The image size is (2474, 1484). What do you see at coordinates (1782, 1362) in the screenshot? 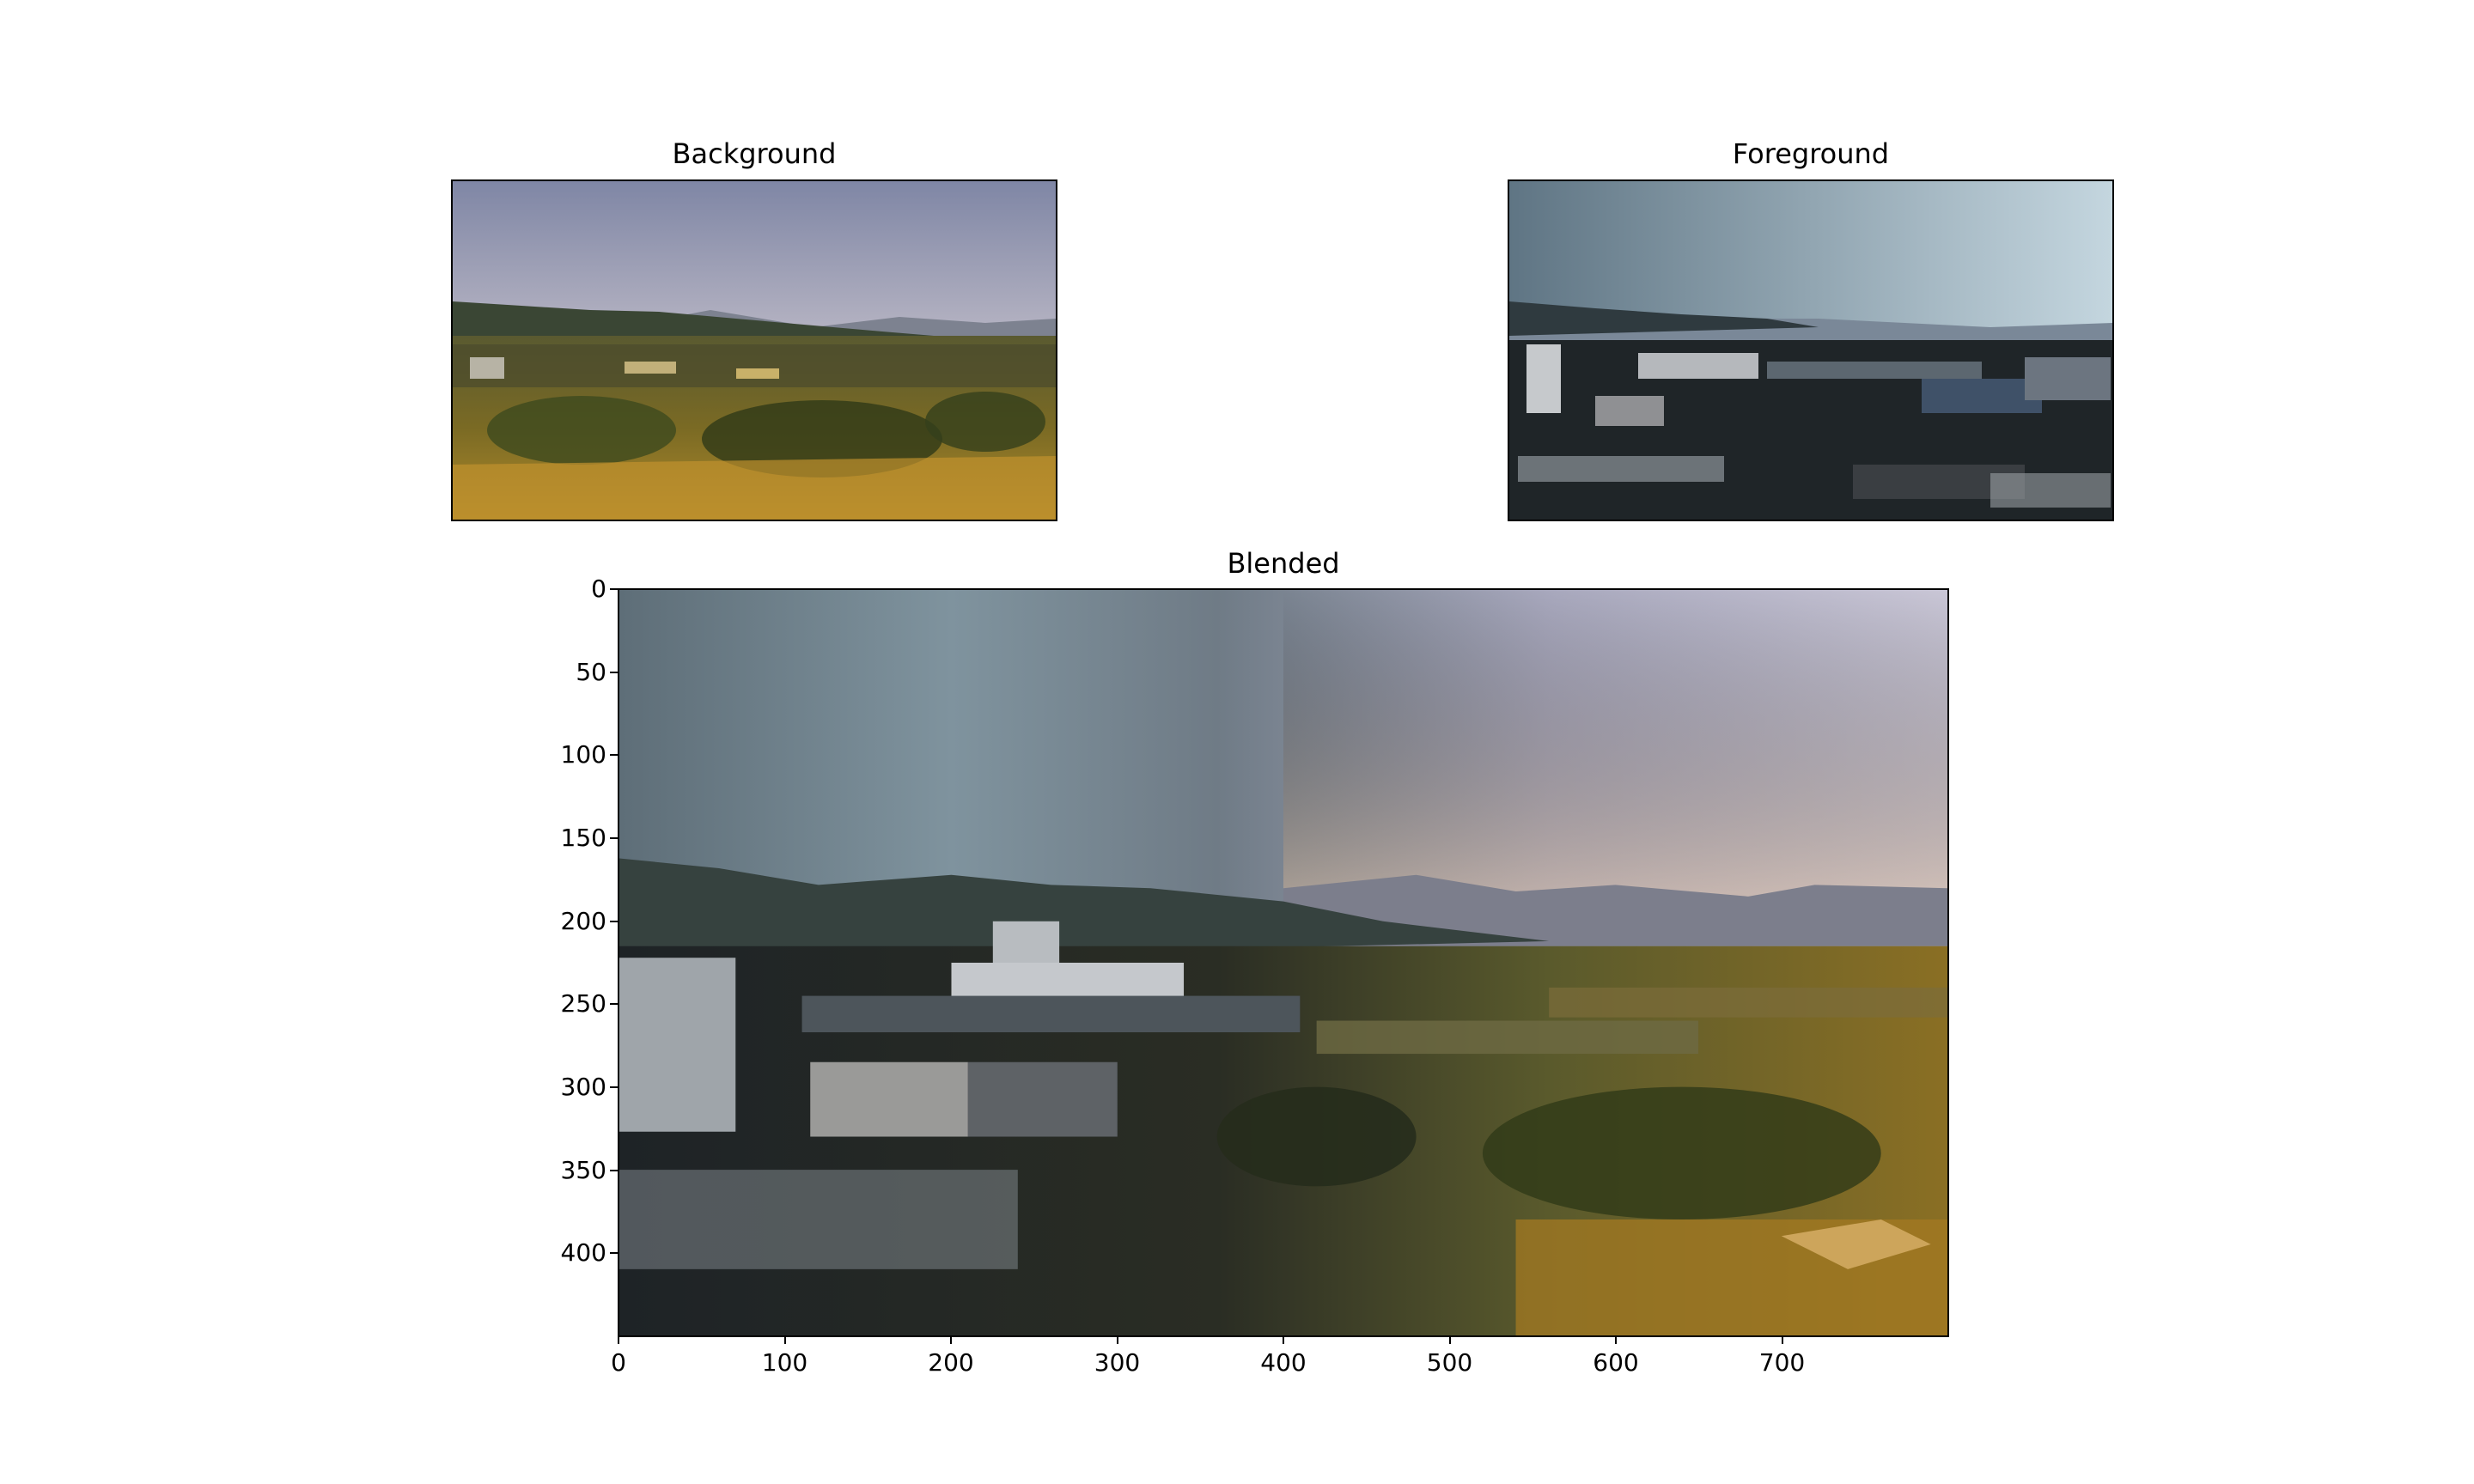
I see `x-tick-label: 700` at bounding box center [1782, 1362].